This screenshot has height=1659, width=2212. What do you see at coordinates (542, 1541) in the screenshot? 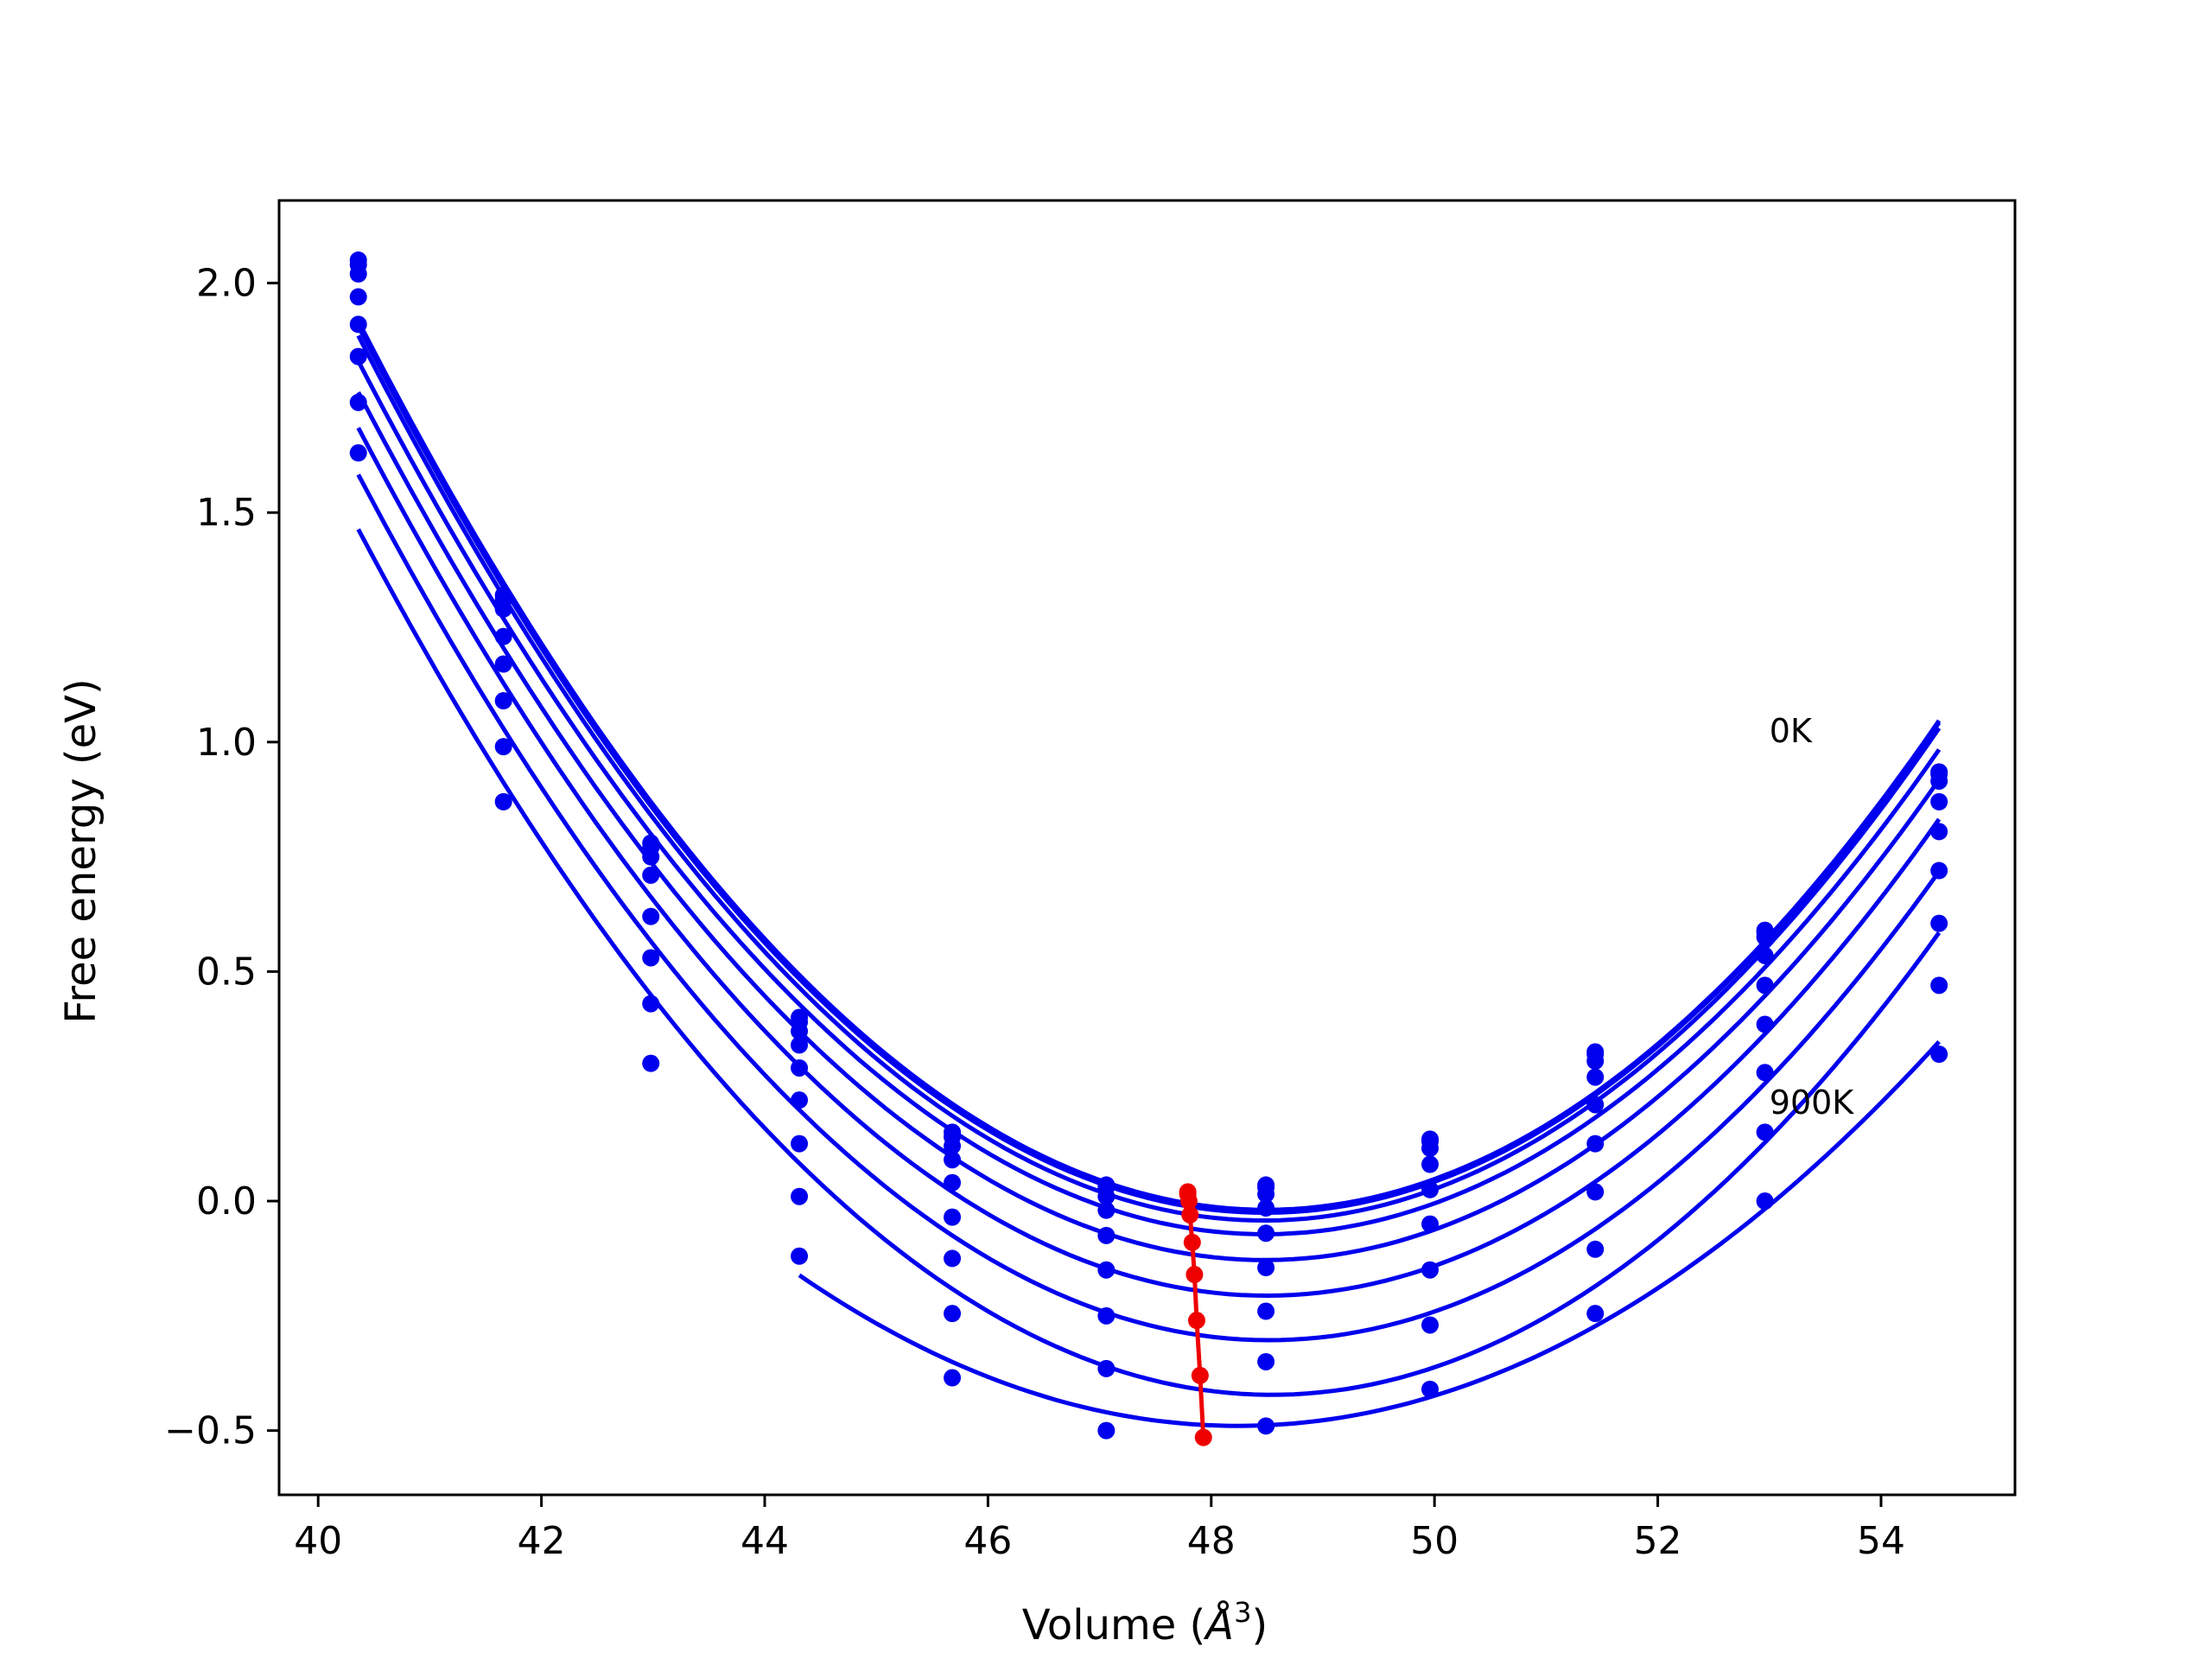
I see `x-tick-label: 42` at bounding box center [542, 1541].